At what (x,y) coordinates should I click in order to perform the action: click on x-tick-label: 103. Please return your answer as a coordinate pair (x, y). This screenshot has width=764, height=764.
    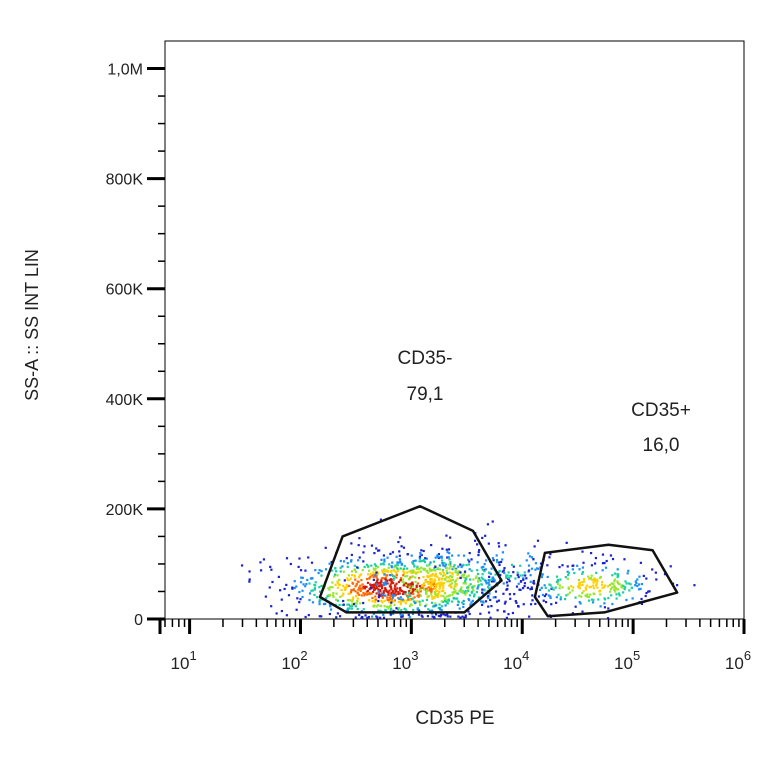
    Looking at the image, I should click on (405, 660).